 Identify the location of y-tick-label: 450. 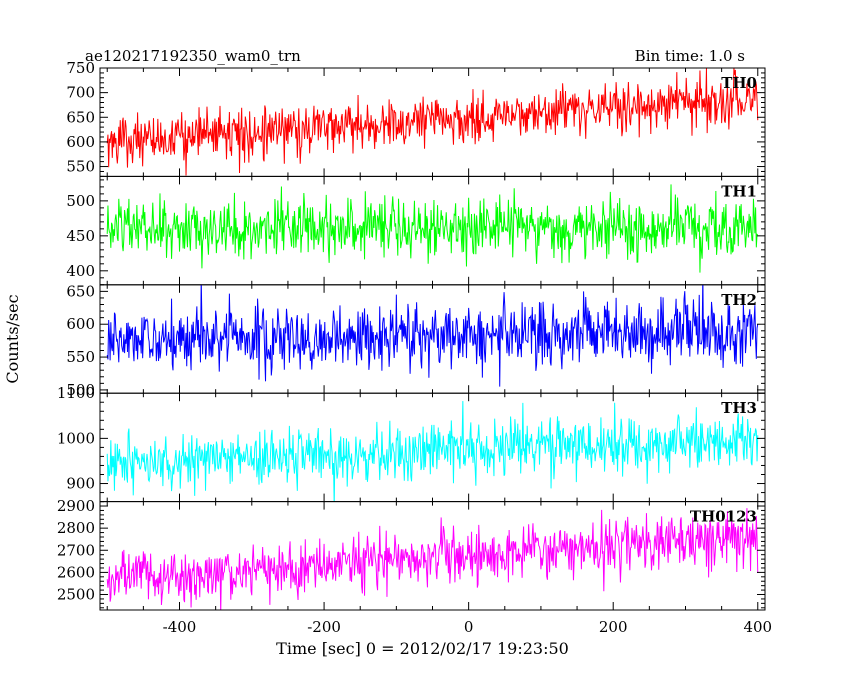
(80, 236).